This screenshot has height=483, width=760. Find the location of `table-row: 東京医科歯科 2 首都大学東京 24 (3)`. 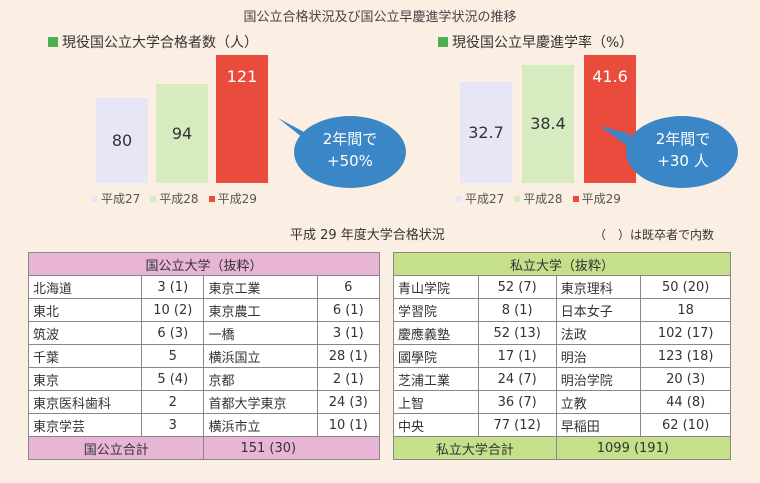

table-row: 東京医科歯科 2 首都大学東京 24 (3) is located at coordinates (203, 402).